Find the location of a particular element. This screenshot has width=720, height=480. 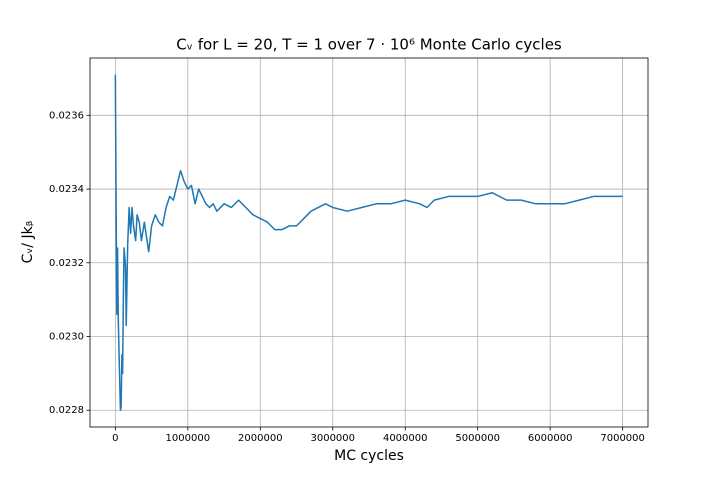

y-tick-label: 0.0234 is located at coordinates (66, 189).